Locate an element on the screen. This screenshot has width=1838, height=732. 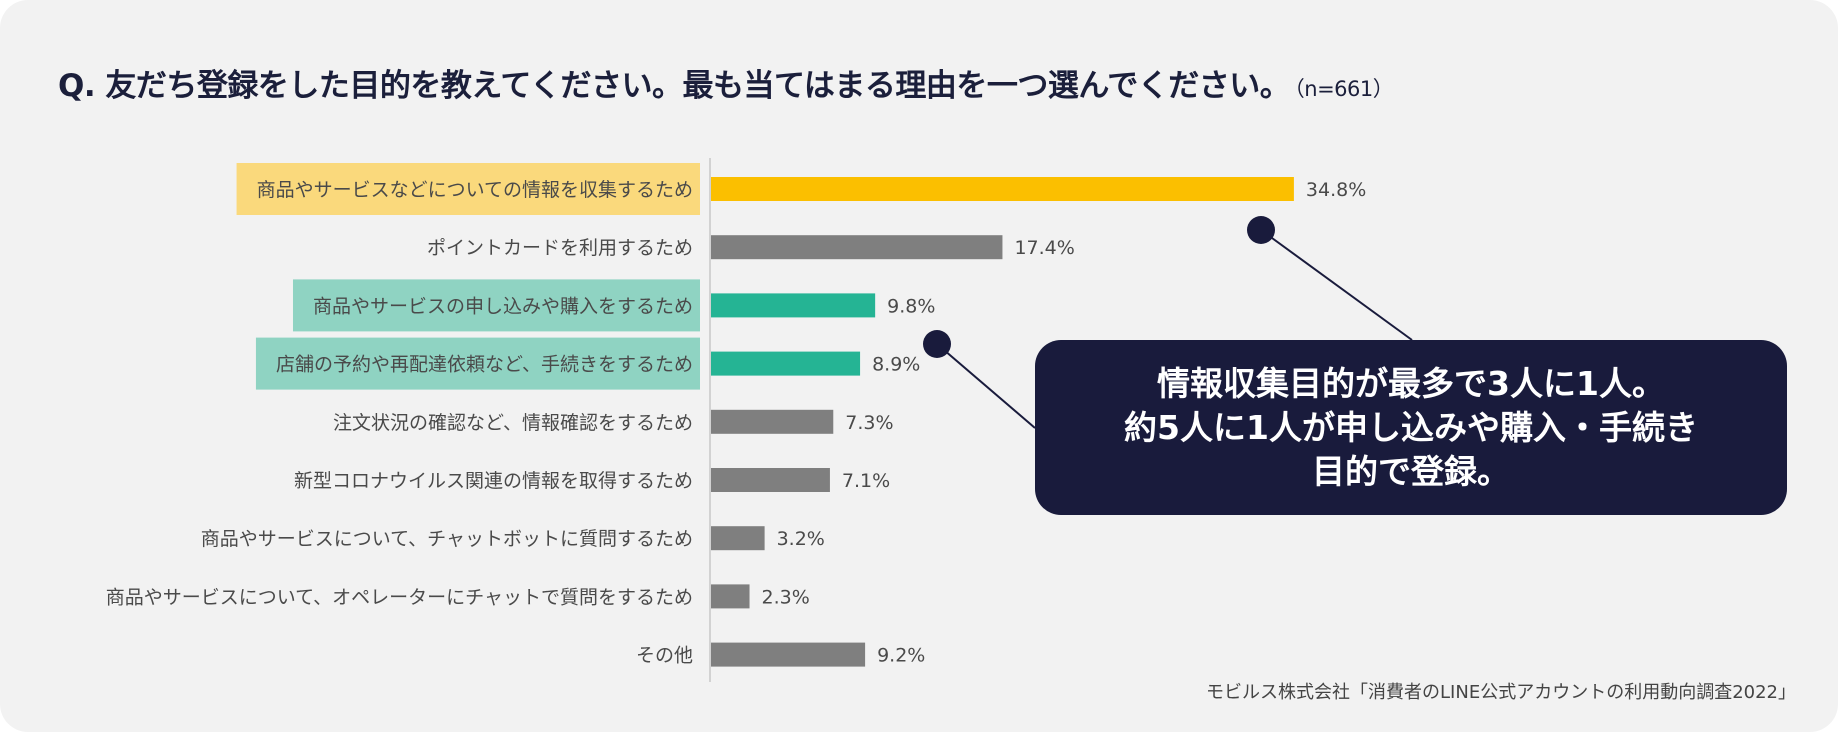
callout-line-3: 目的で登録。 is located at coordinates (1411, 471).